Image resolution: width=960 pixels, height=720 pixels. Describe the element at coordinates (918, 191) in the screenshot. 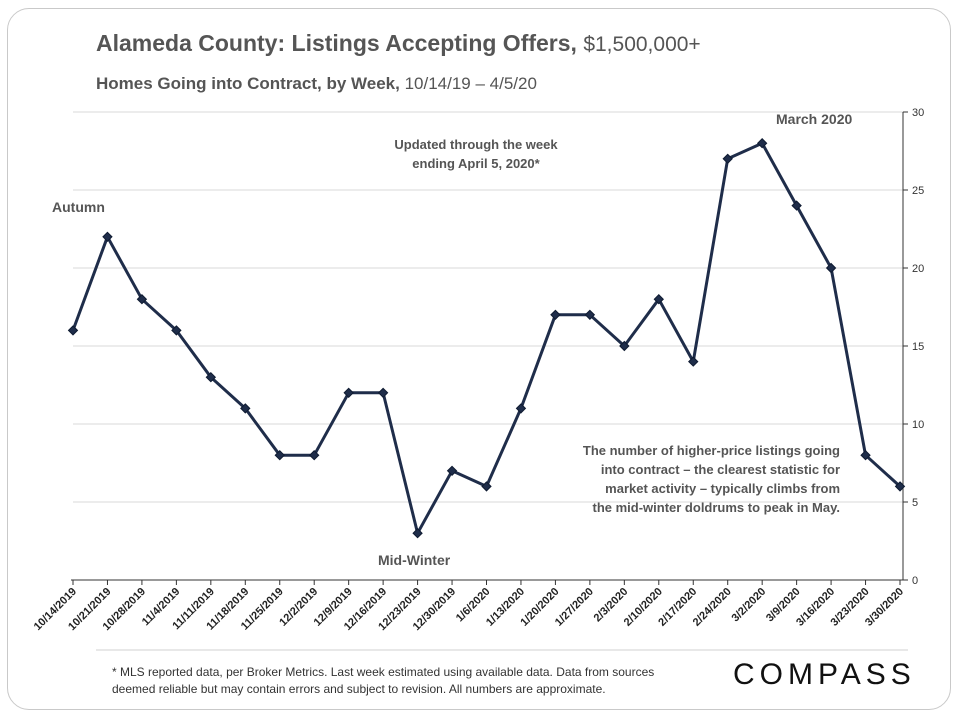

I see `y-tick-label: 25` at that location.